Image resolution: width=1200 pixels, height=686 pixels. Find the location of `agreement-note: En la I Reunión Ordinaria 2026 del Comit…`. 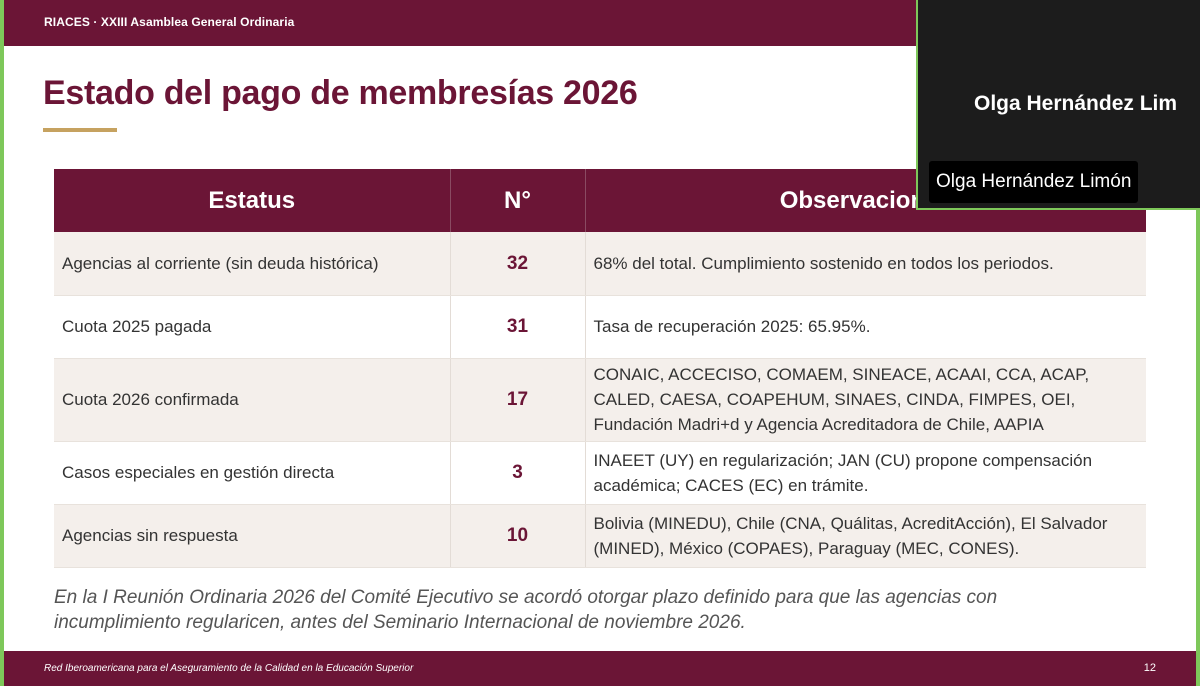

agreement-note: En la I Reunión Ordinaria 2026 del Comit… is located at coordinates (594, 610).